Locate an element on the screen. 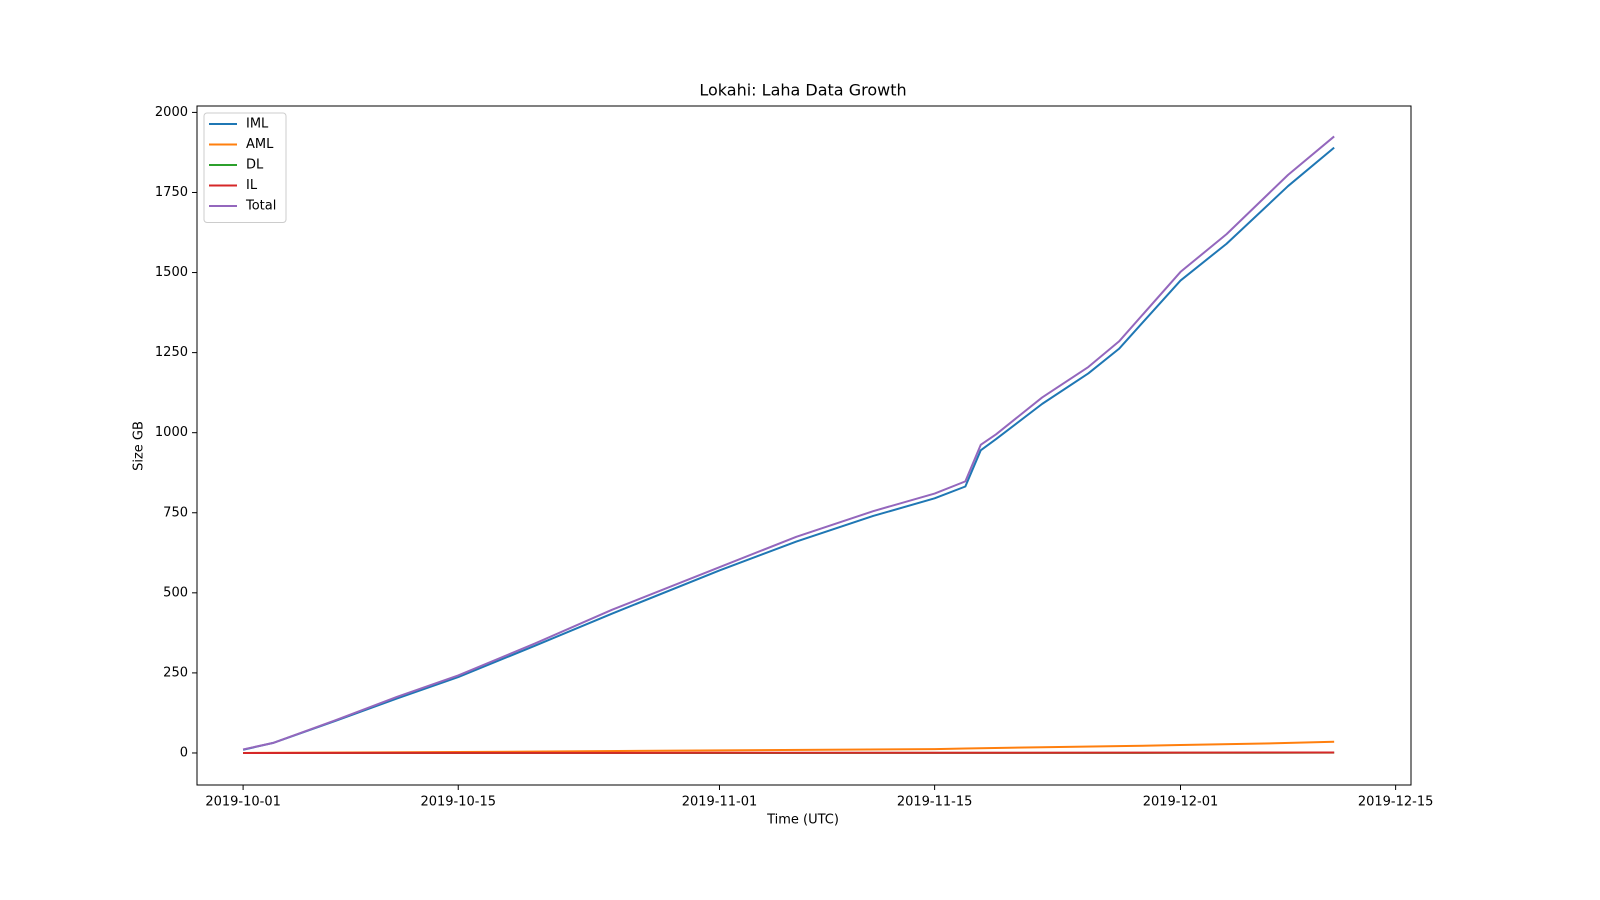 This screenshot has height=900, width=1600. y-tick-label: 250 is located at coordinates (175, 672).